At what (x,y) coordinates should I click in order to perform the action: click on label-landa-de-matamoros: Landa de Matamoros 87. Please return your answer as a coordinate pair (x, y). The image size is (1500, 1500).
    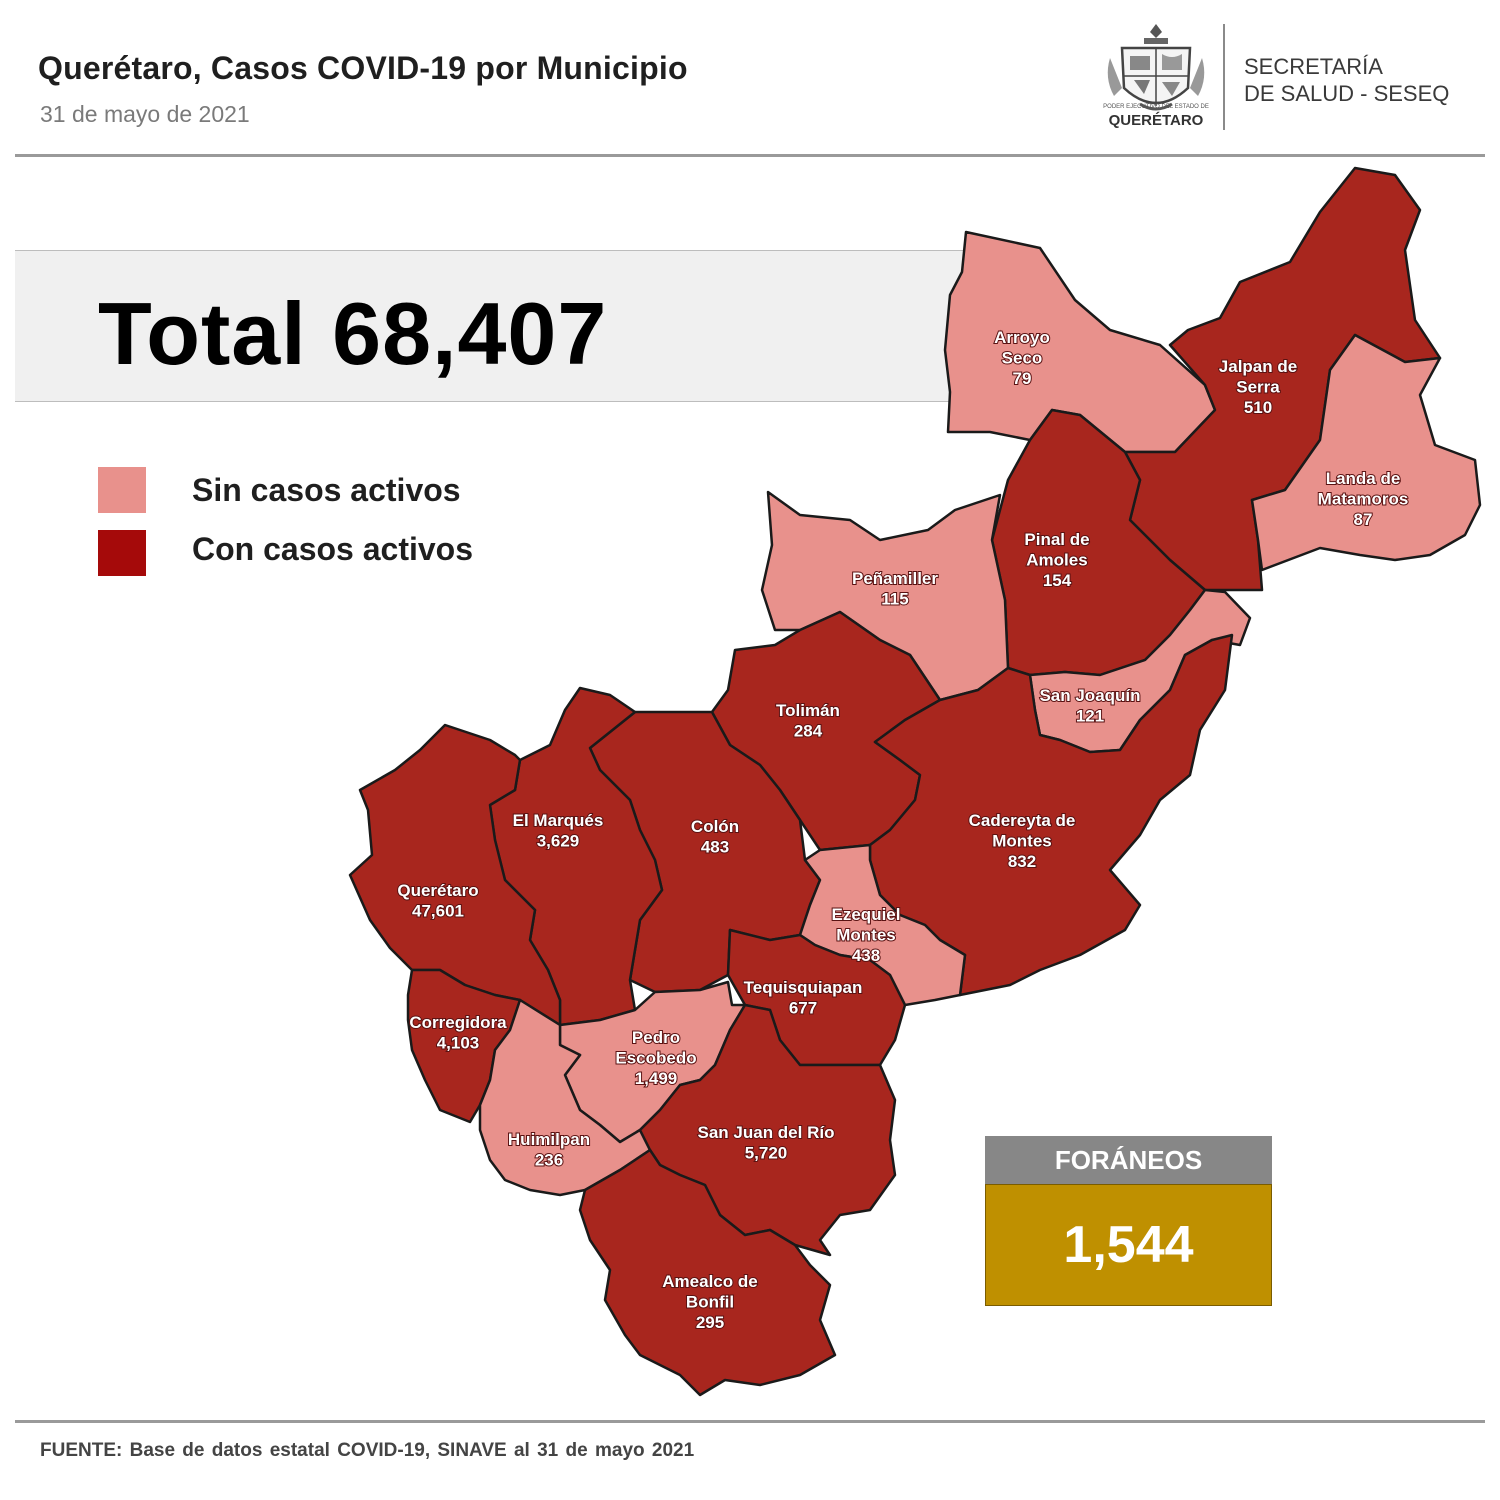
    Looking at the image, I should click on (1363, 499).